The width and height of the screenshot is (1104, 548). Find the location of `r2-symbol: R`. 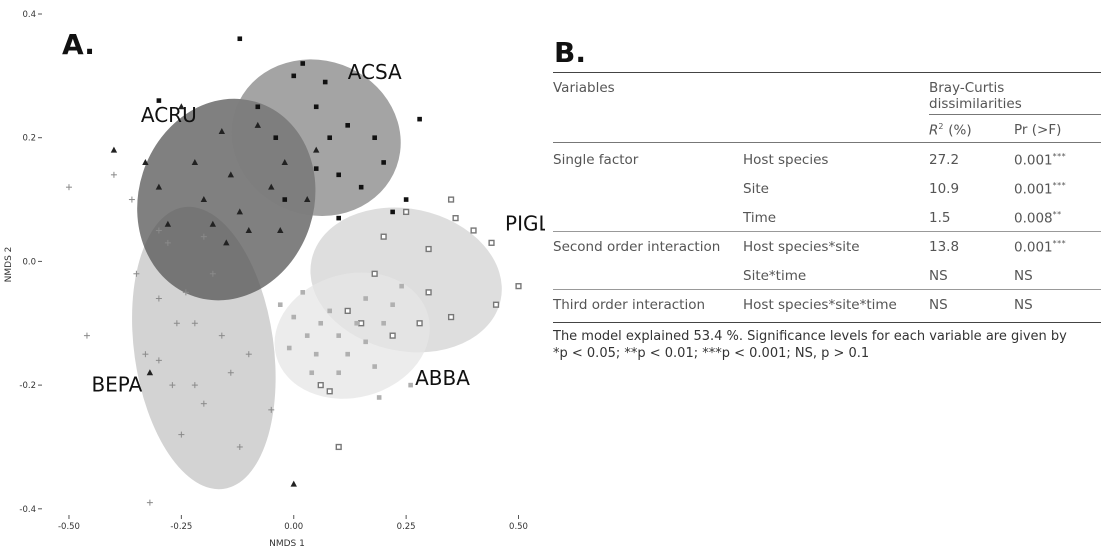

r2-symbol: R is located at coordinates (934, 130).